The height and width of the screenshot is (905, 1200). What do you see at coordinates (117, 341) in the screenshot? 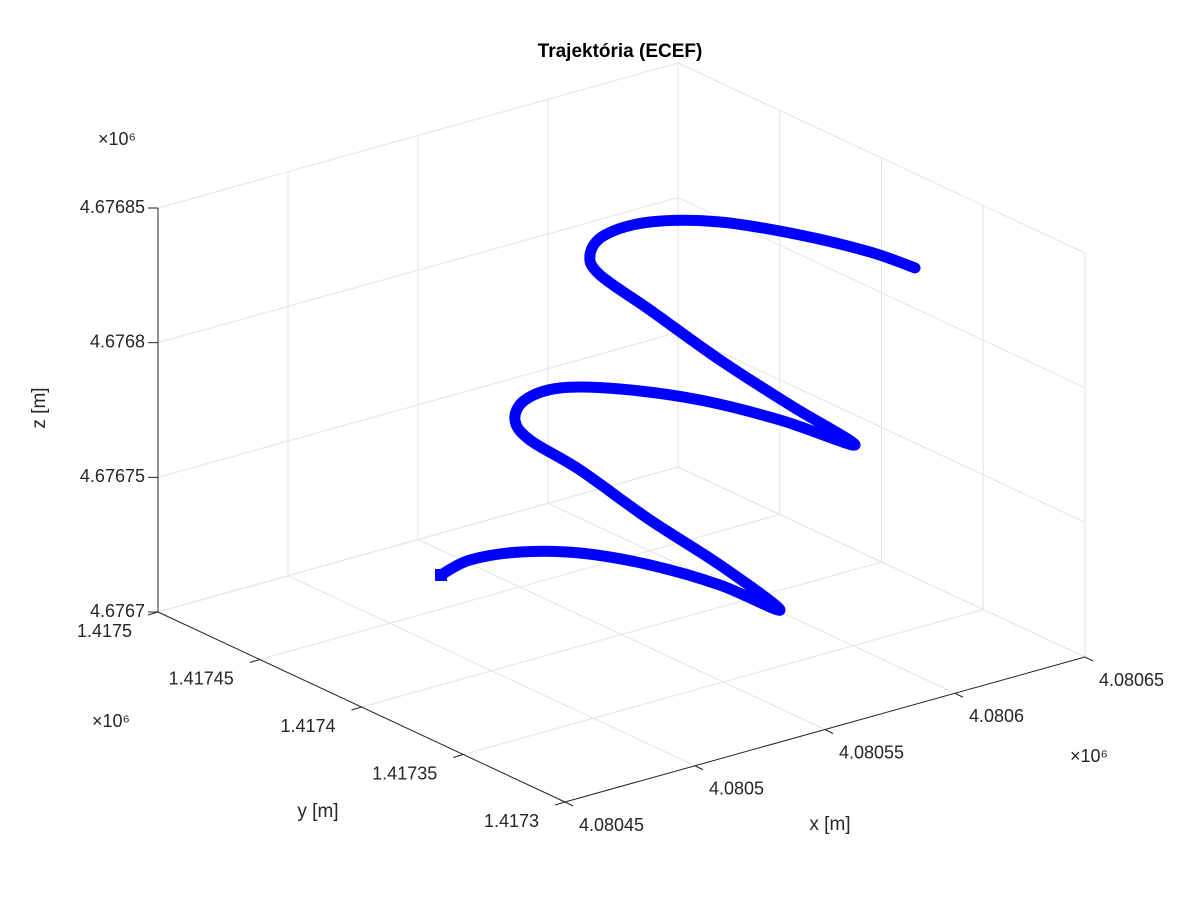
I see `z-tick-label: 4.6768` at bounding box center [117, 341].